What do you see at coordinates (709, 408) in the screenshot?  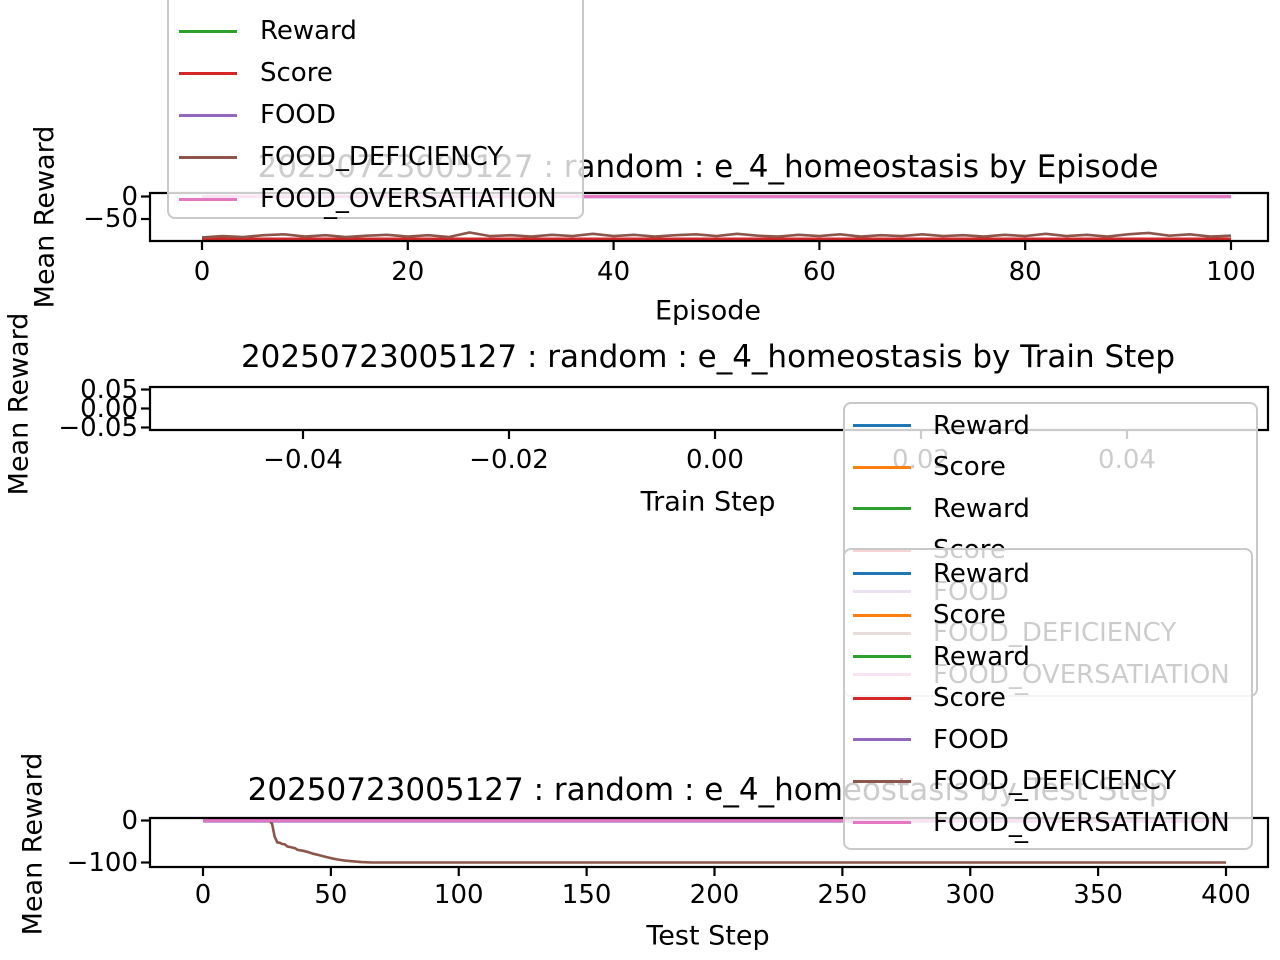 I see `train-axes-spines` at bounding box center [709, 408].